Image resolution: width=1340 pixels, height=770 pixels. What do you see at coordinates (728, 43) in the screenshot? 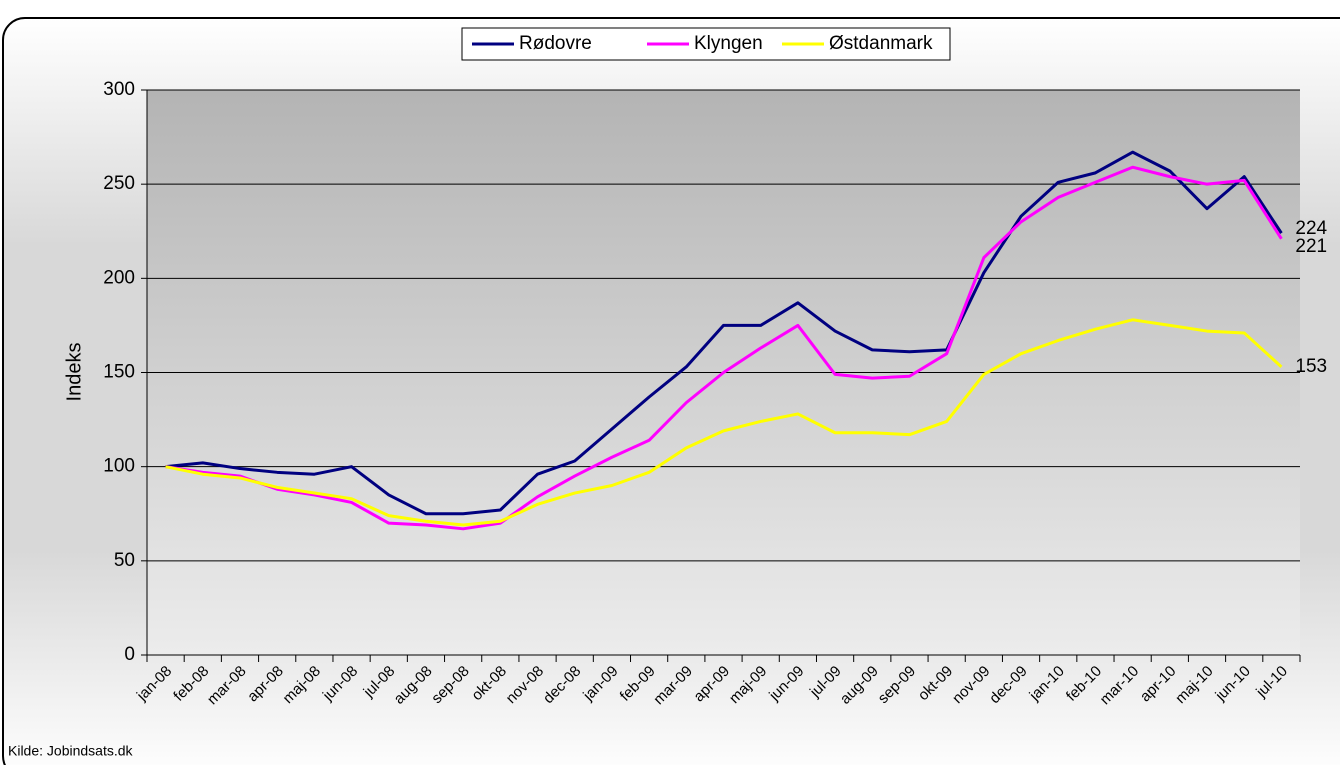
I see `legend-label: Klyngen` at bounding box center [728, 43].